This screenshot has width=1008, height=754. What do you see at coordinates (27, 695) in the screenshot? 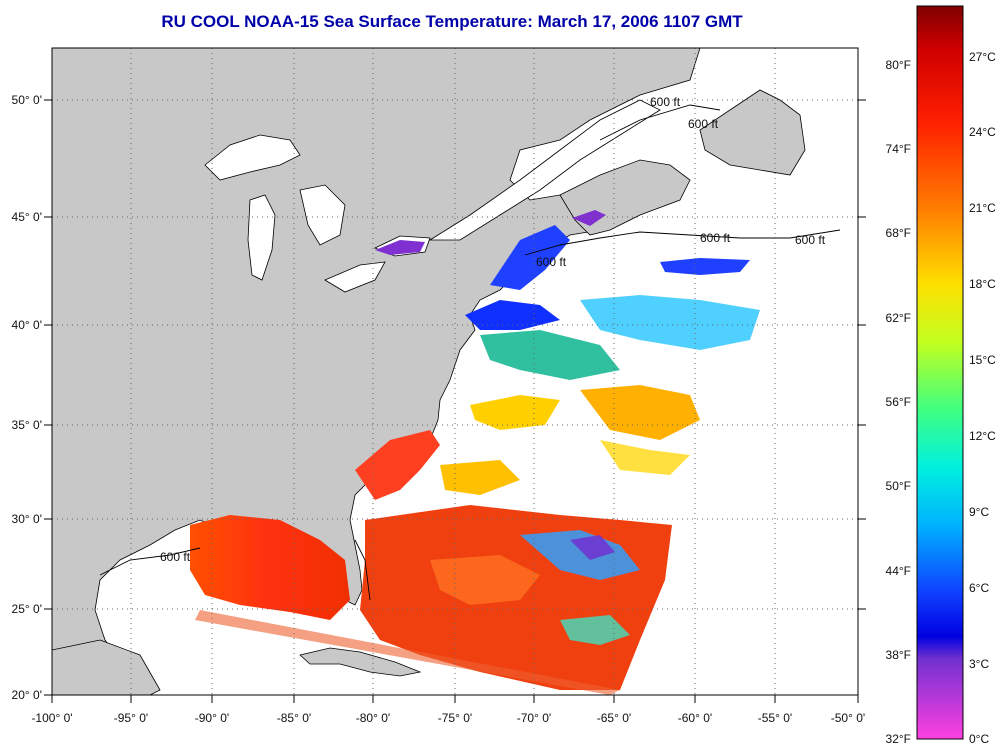
I see `lat-tick-label: 20° 0'` at bounding box center [27, 695].